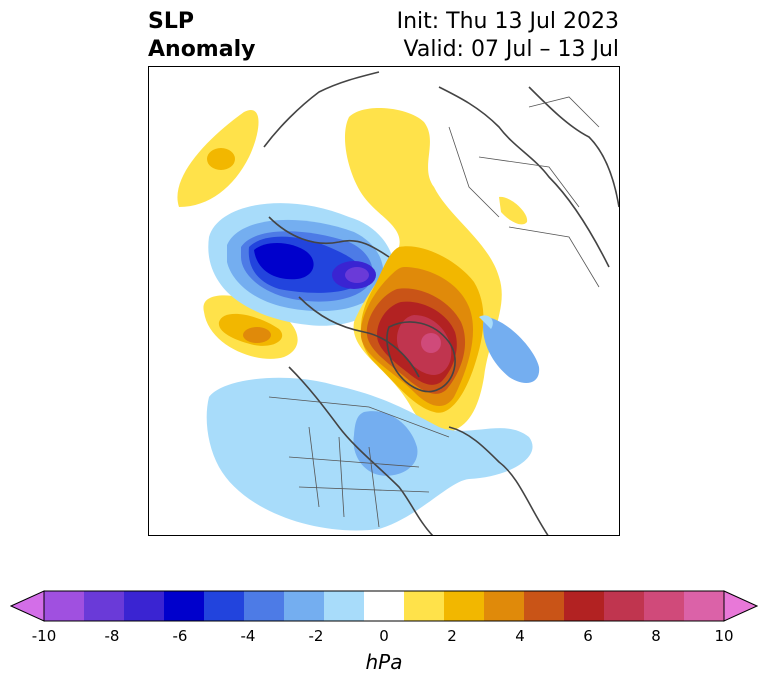  I want to click on valid-range: Valid: 07 Jul – 13 Jul, so click(511, 49).